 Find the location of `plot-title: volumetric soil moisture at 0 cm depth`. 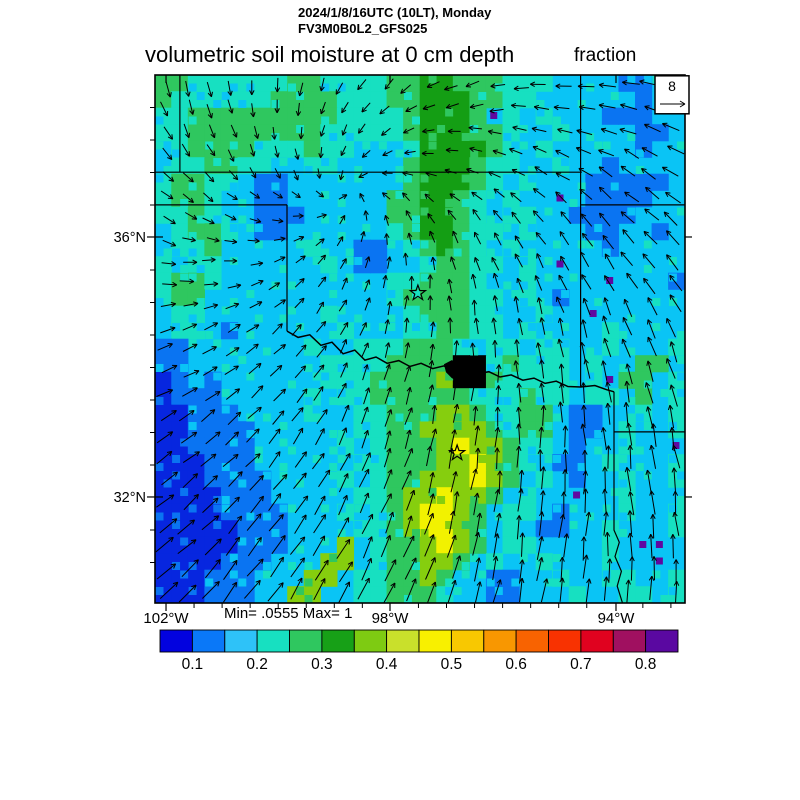

plot-title: volumetric soil moisture at 0 cm depth is located at coordinates (330, 54).